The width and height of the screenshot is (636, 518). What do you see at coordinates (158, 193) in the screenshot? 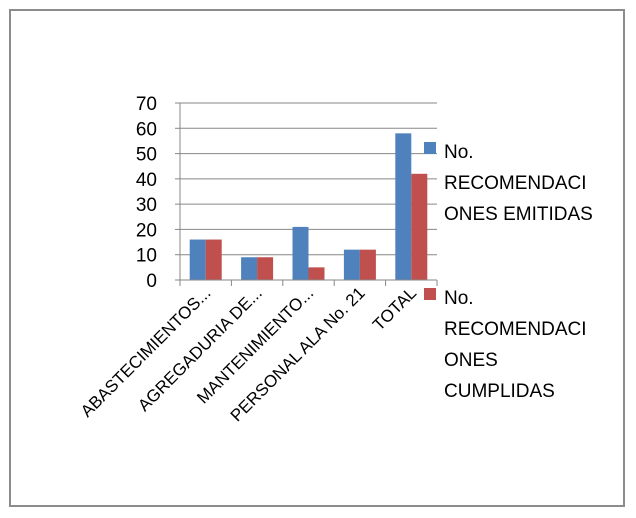
I see `y-axis-ticks: 0 10 20 30 40 50 60 70` at bounding box center [158, 193].